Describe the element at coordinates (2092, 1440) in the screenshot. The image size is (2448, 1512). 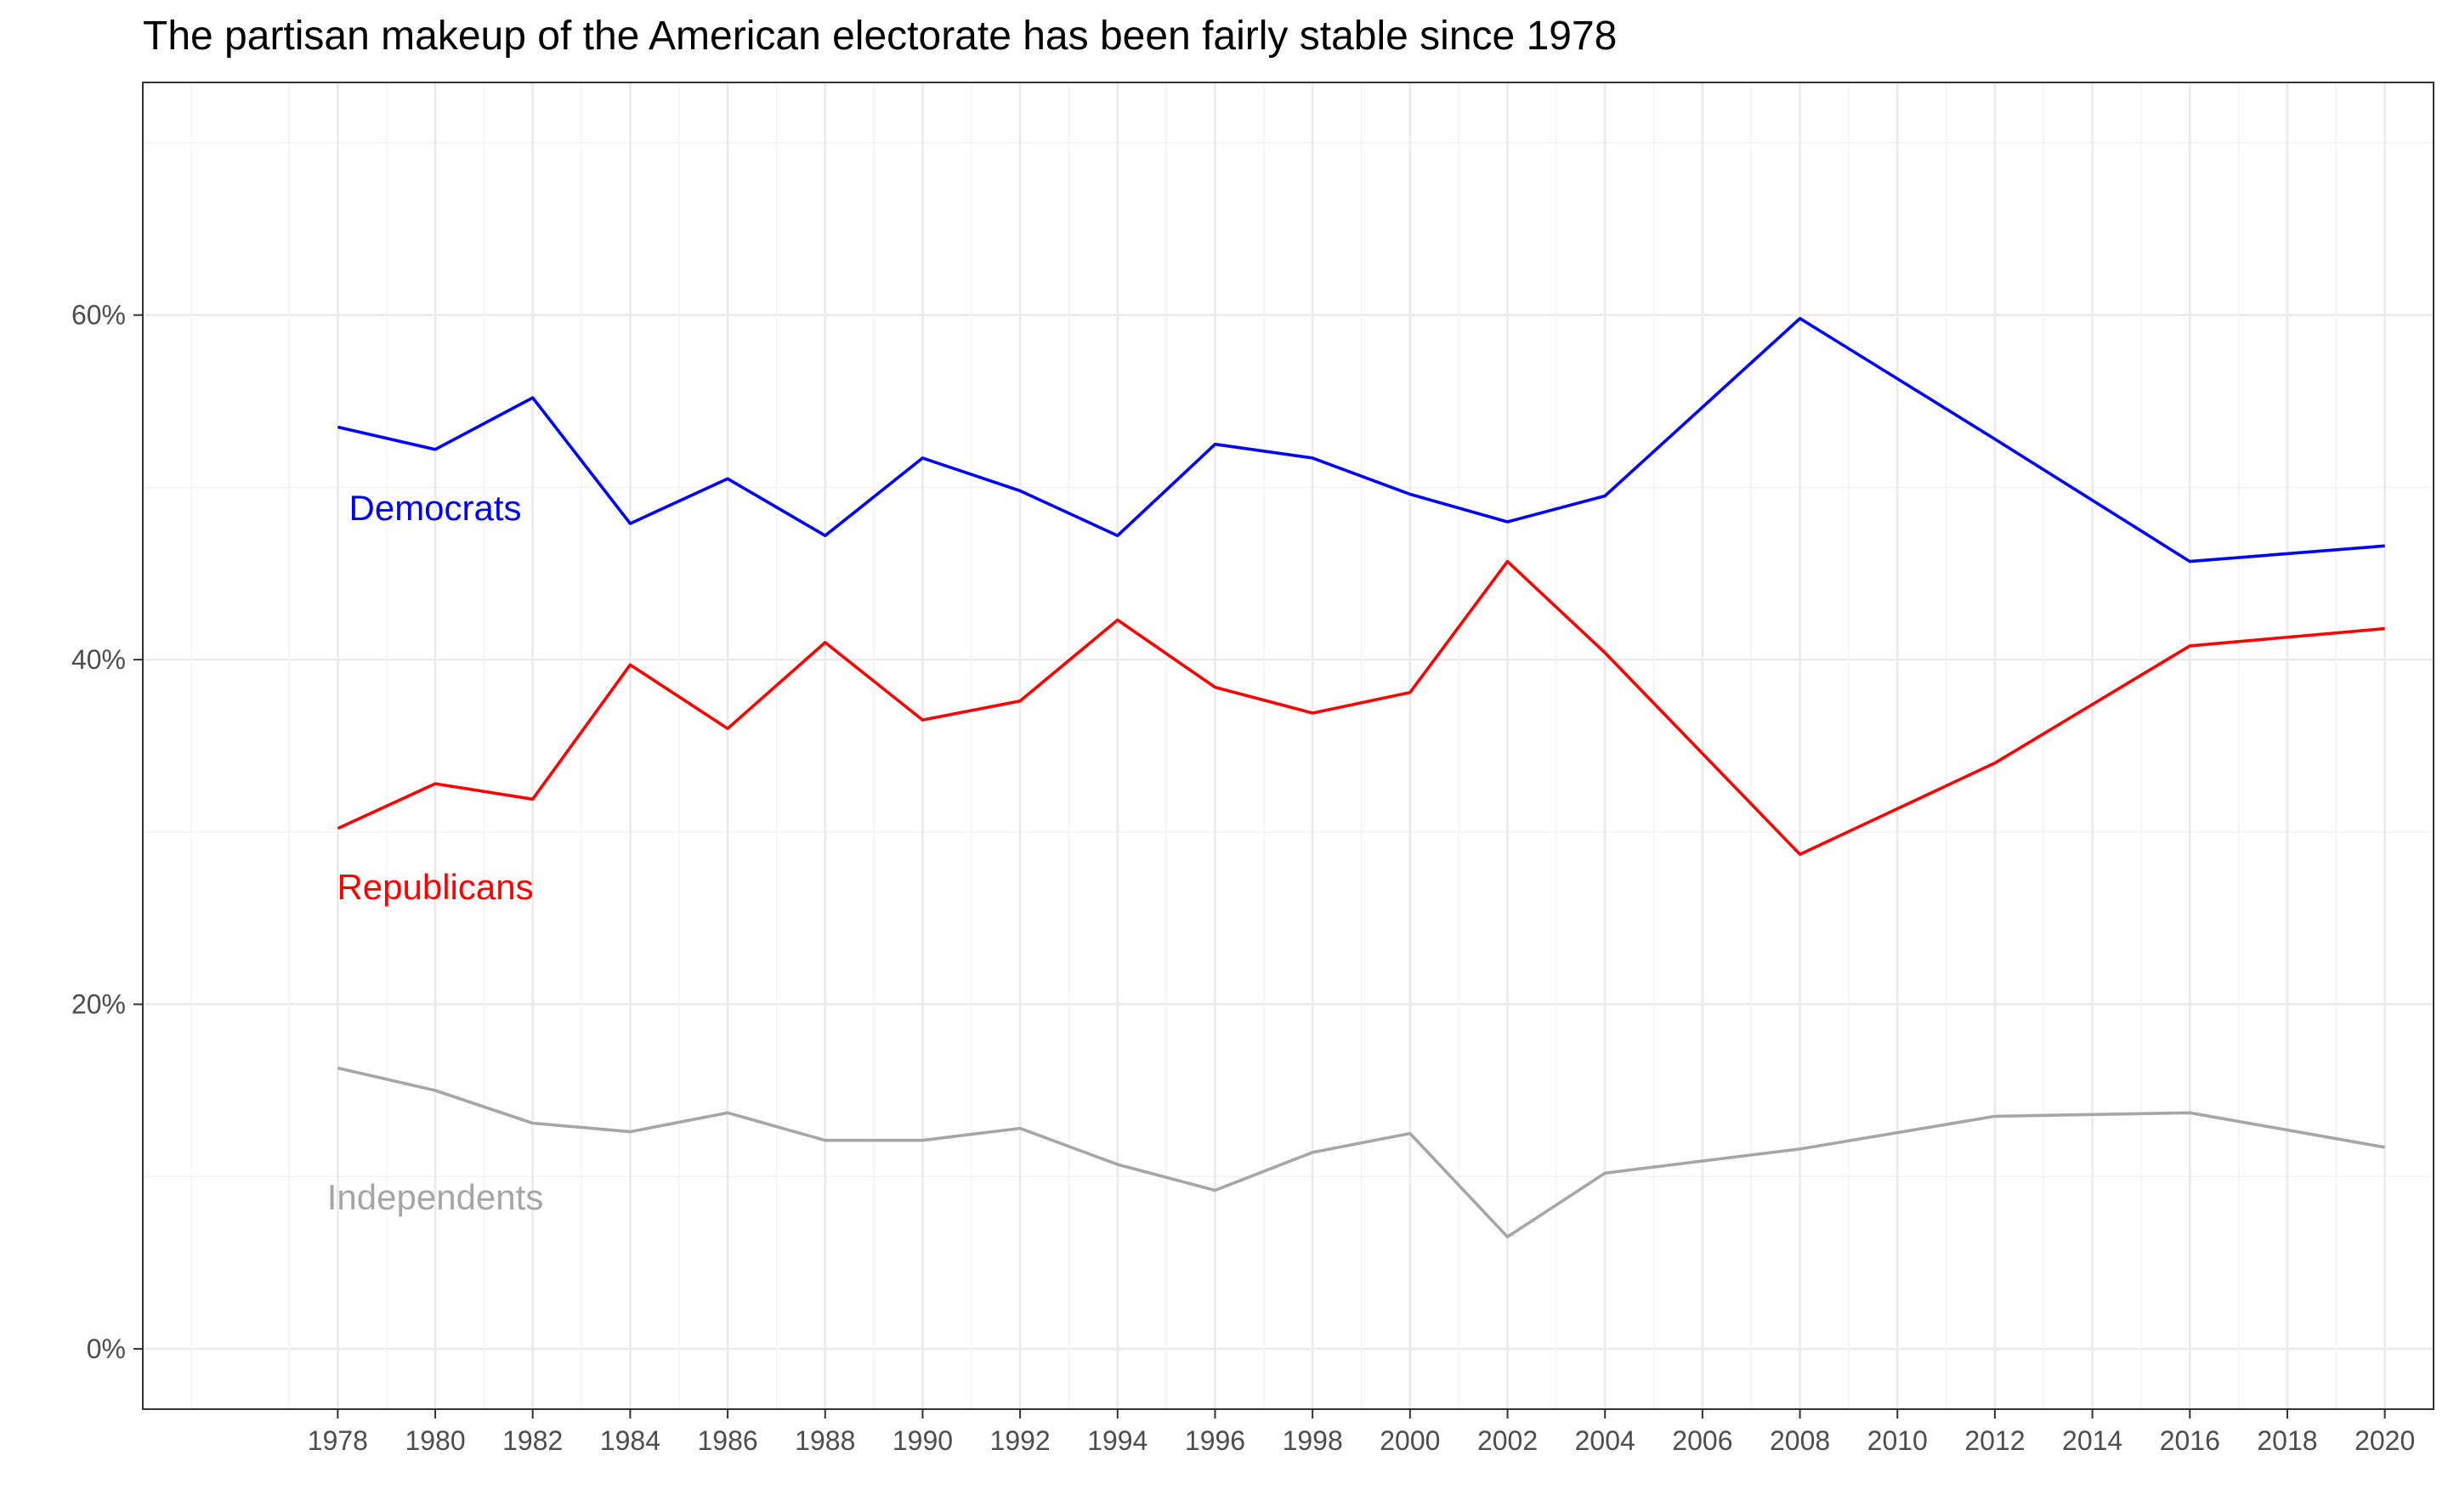
I see `x-tick-label: 2014` at that location.